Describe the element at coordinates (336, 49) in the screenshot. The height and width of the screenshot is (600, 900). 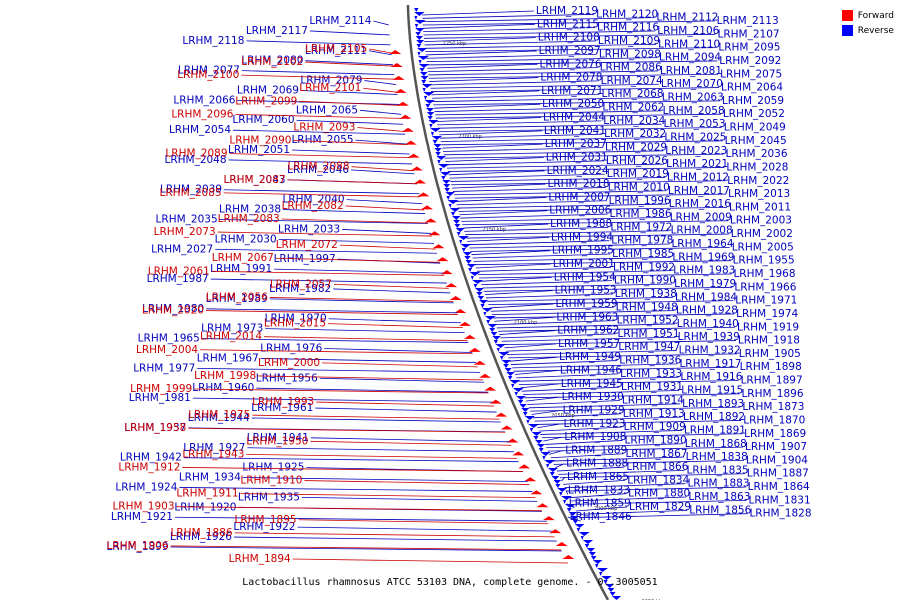
I see `gene-label: LRHM_2105` at that location.